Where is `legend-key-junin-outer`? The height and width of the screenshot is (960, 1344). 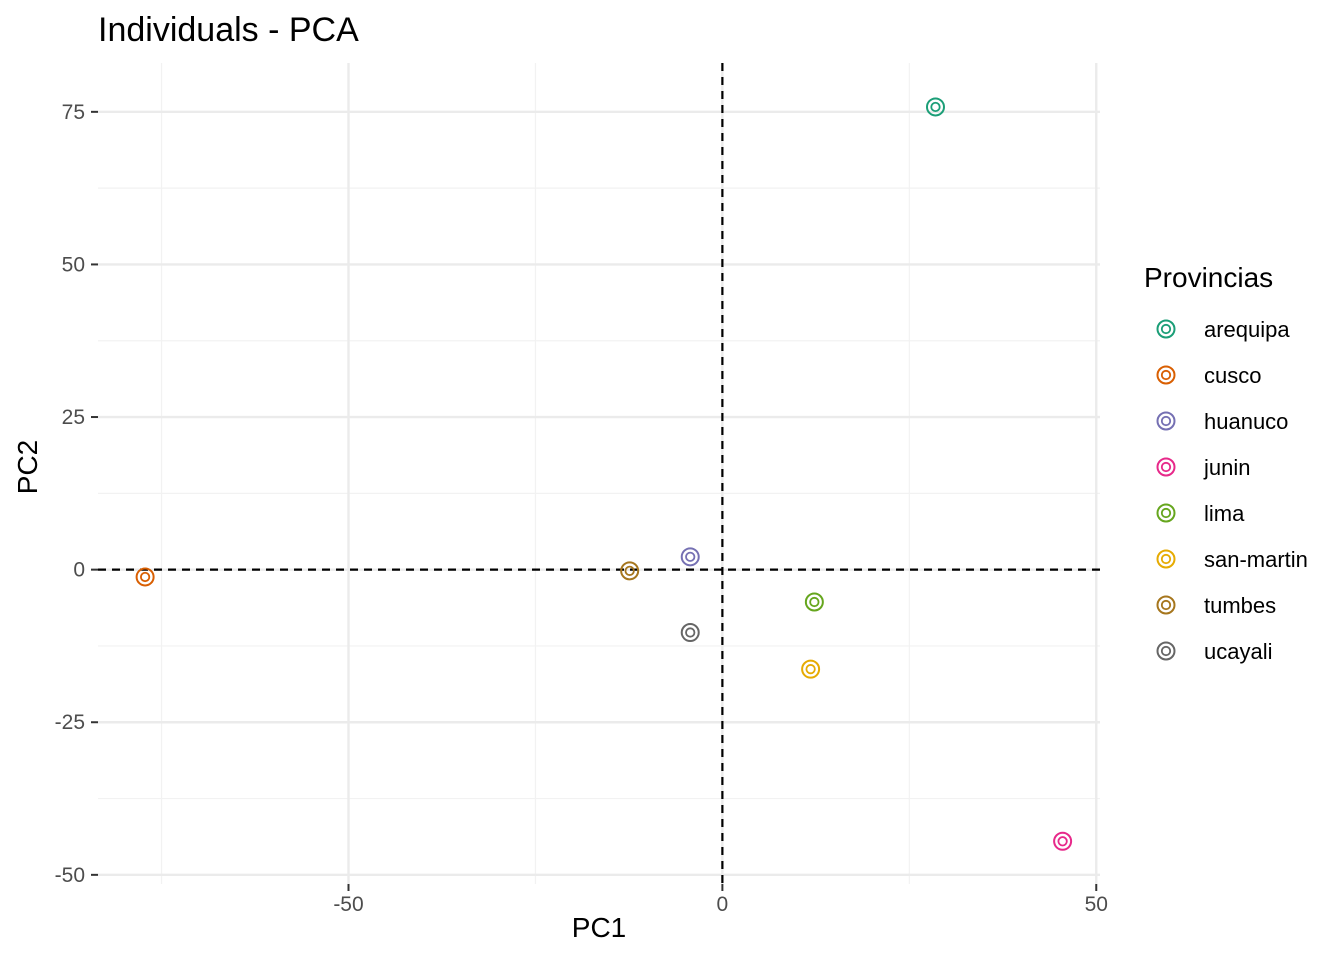
legend-key-junin-outer is located at coordinates (1166, 467).